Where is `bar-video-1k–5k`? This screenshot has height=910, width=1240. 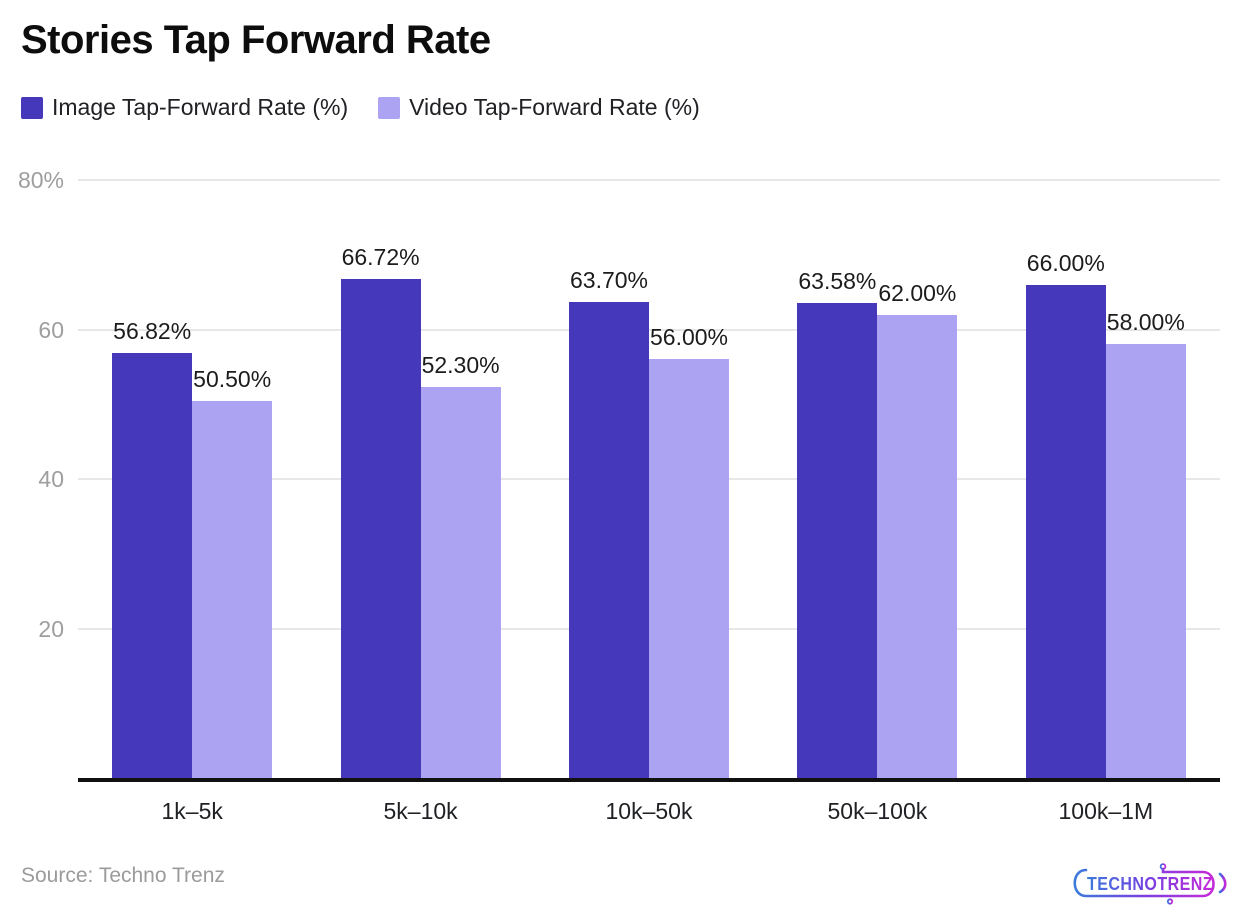 bar-video-1k–5k is located at coordinates (232, 589).